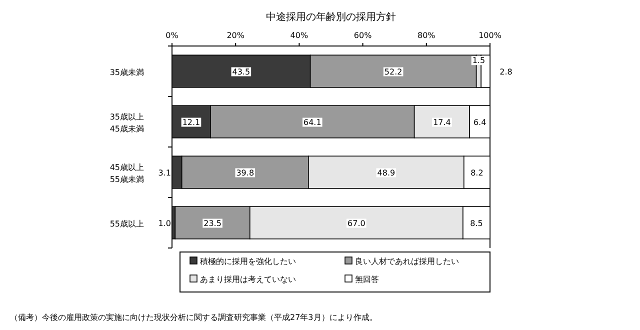 The height and width of the screenshot is (330, 640). Describe the element at coordinates (213, 223) in the screenshot. I see `data-label: 23.5` at that location.